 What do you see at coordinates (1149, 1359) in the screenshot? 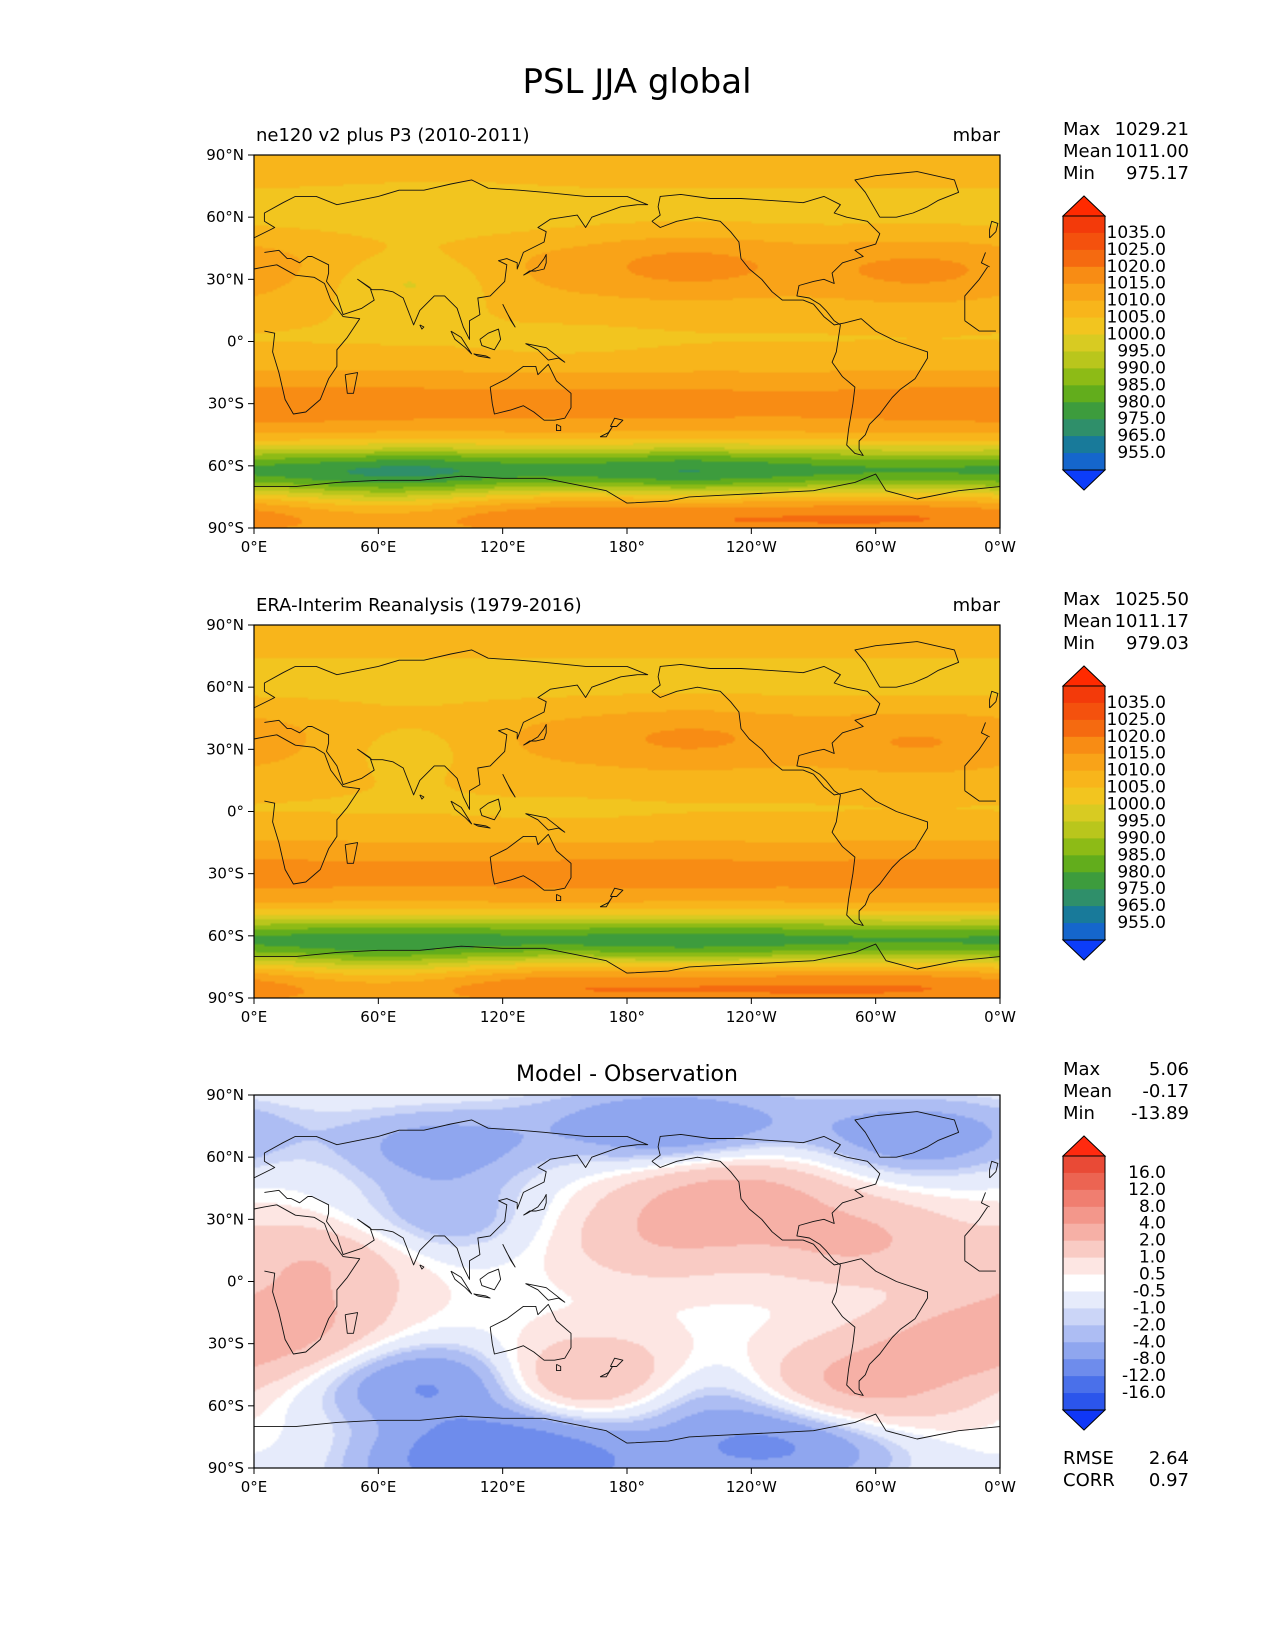
I see `colorbar-label: -8.0` at bounding box center [1149, 1359].